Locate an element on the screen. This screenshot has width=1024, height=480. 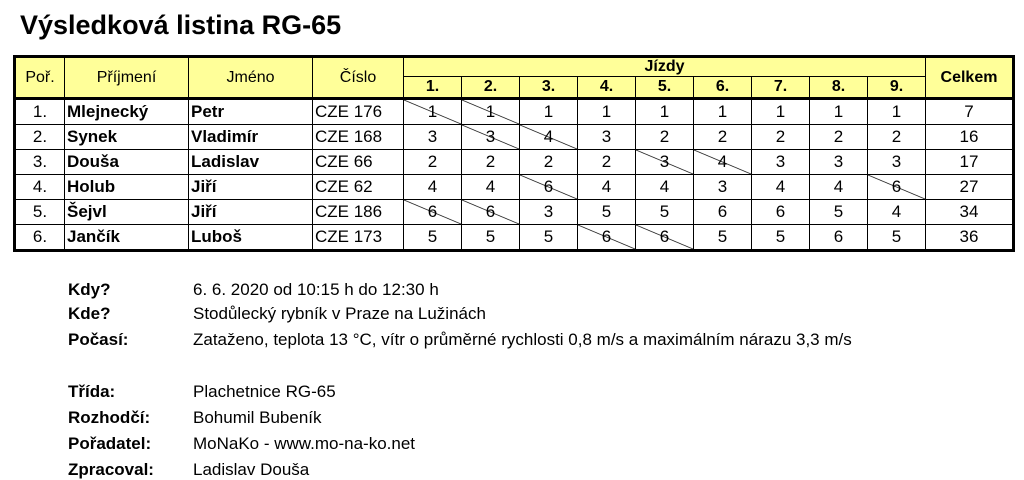
header-race-9: 9. is located at coordinates (896, 87).